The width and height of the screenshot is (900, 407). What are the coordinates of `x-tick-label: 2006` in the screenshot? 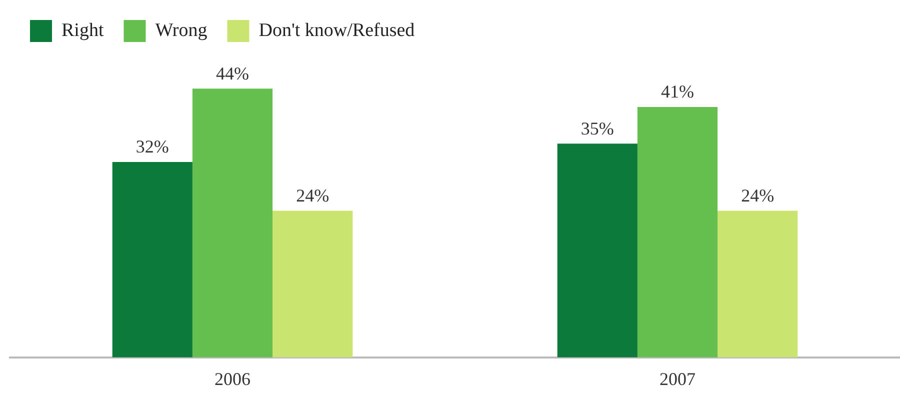 It's located at (232, 378).